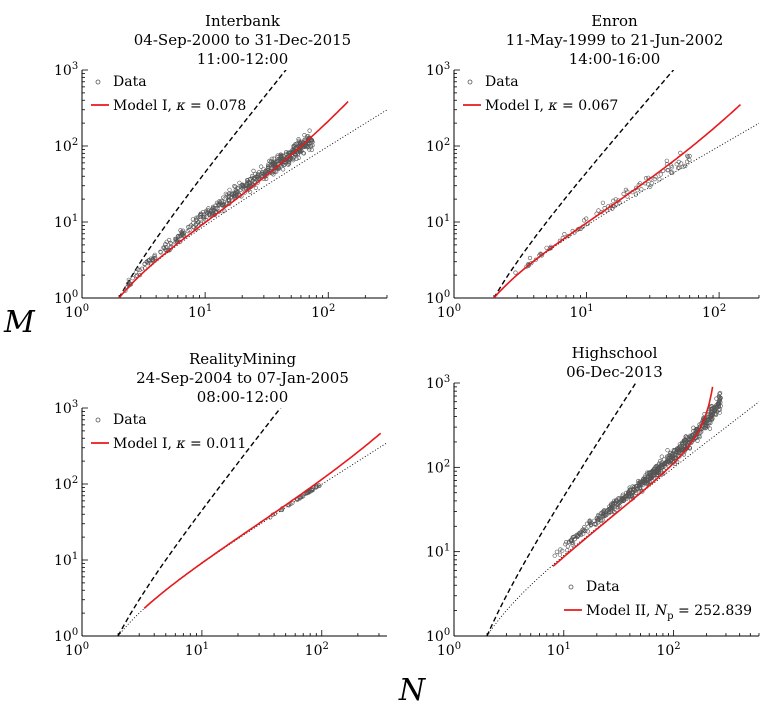 The image size is (763, 707). I want to click on panel-3-upper-bound-line, so click(561, 509).